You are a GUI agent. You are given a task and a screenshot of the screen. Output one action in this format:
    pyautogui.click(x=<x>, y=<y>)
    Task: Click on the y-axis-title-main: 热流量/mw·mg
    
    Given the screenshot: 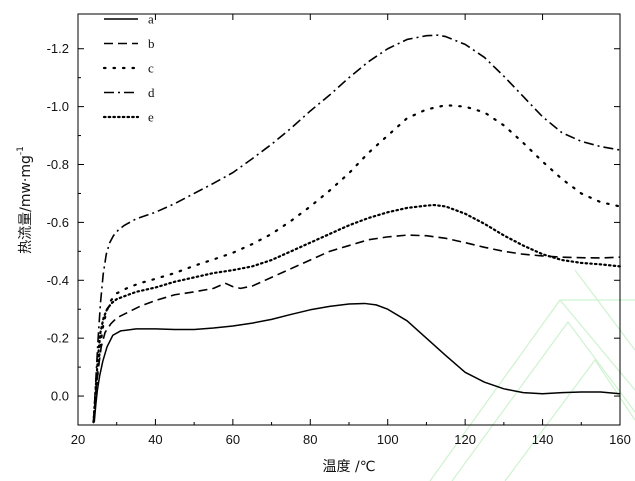 What is the action you would take?
    pyautogui.click(x=26, y=204)
    